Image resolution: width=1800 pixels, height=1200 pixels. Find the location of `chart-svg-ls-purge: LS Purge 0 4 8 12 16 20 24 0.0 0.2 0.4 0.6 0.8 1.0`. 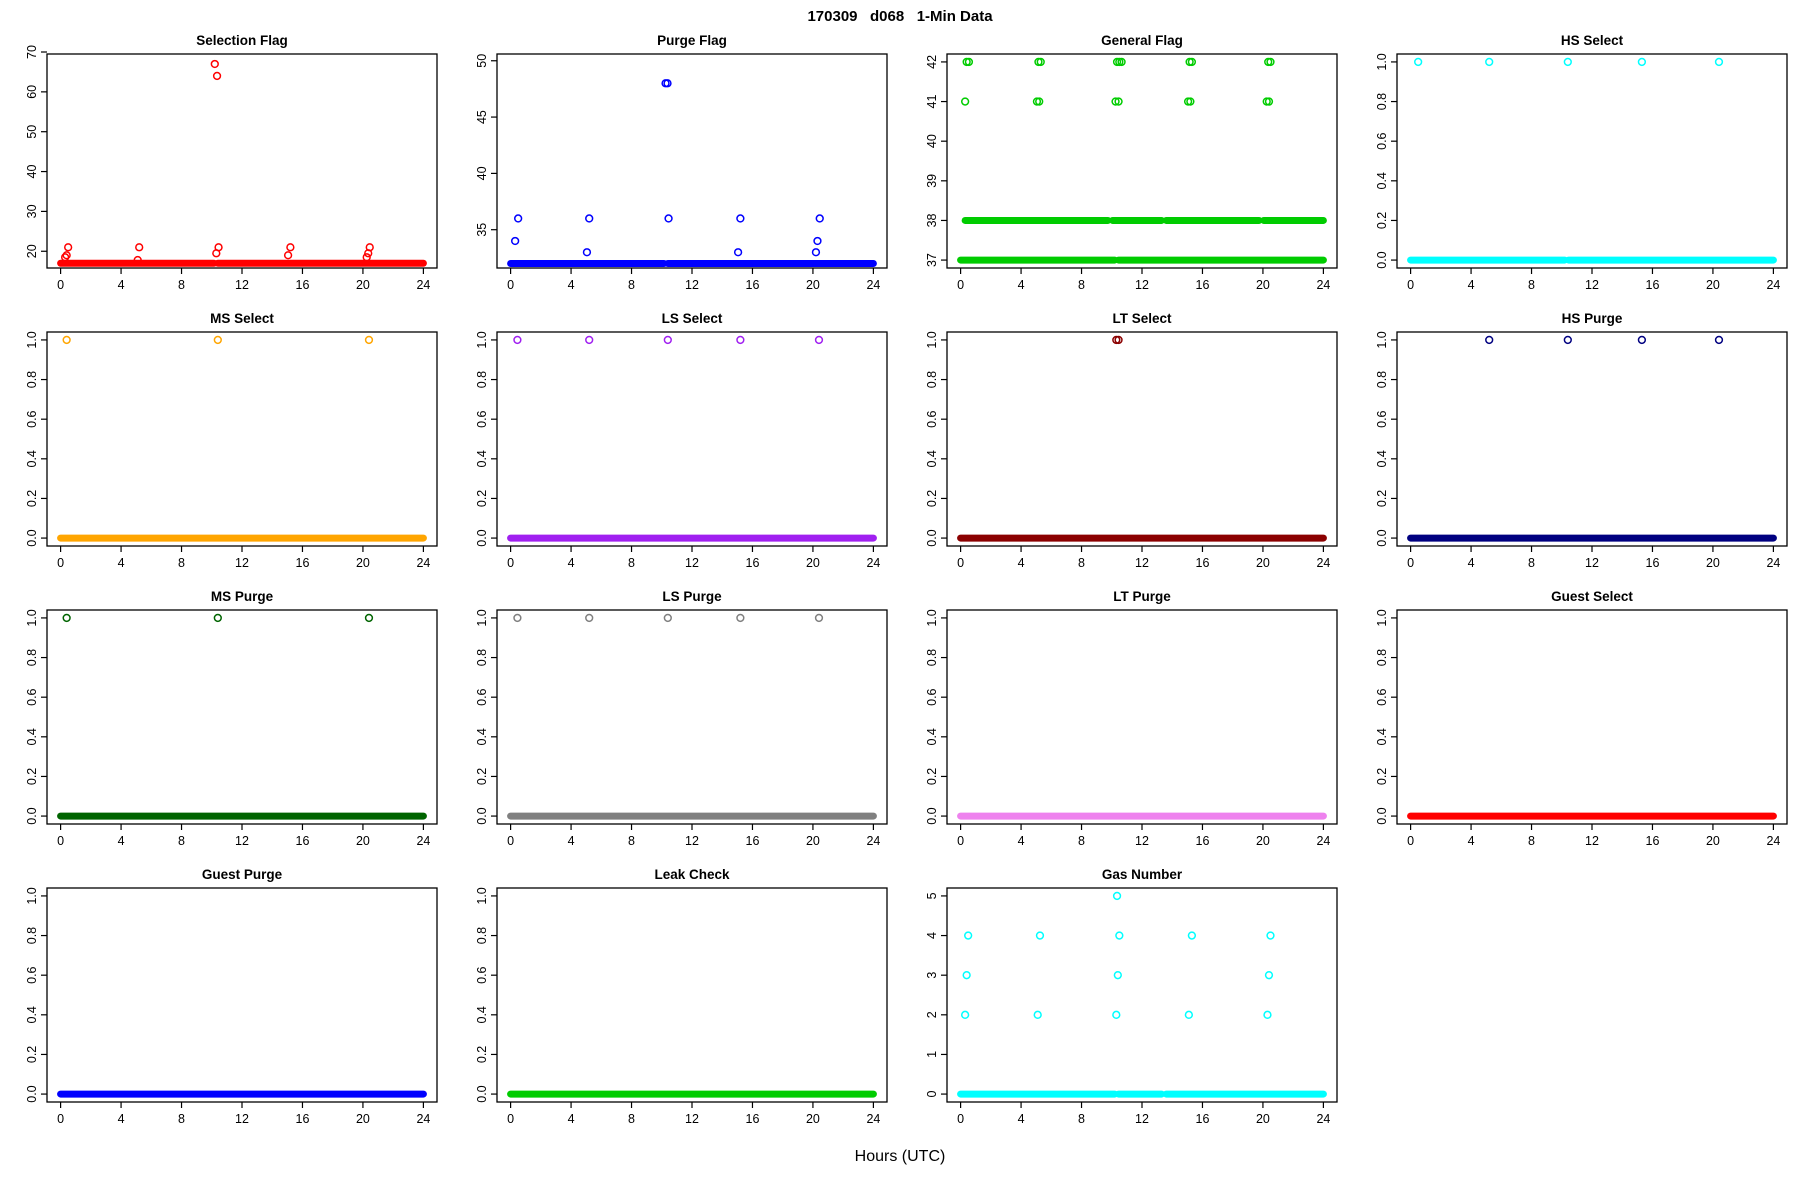

chart-svg-ls-purge: LS Purge 0 4 8 12 16 20 24 0.0 0.2 0.4 0.6 0.8 1.0 is located at coordinates (681, 718).